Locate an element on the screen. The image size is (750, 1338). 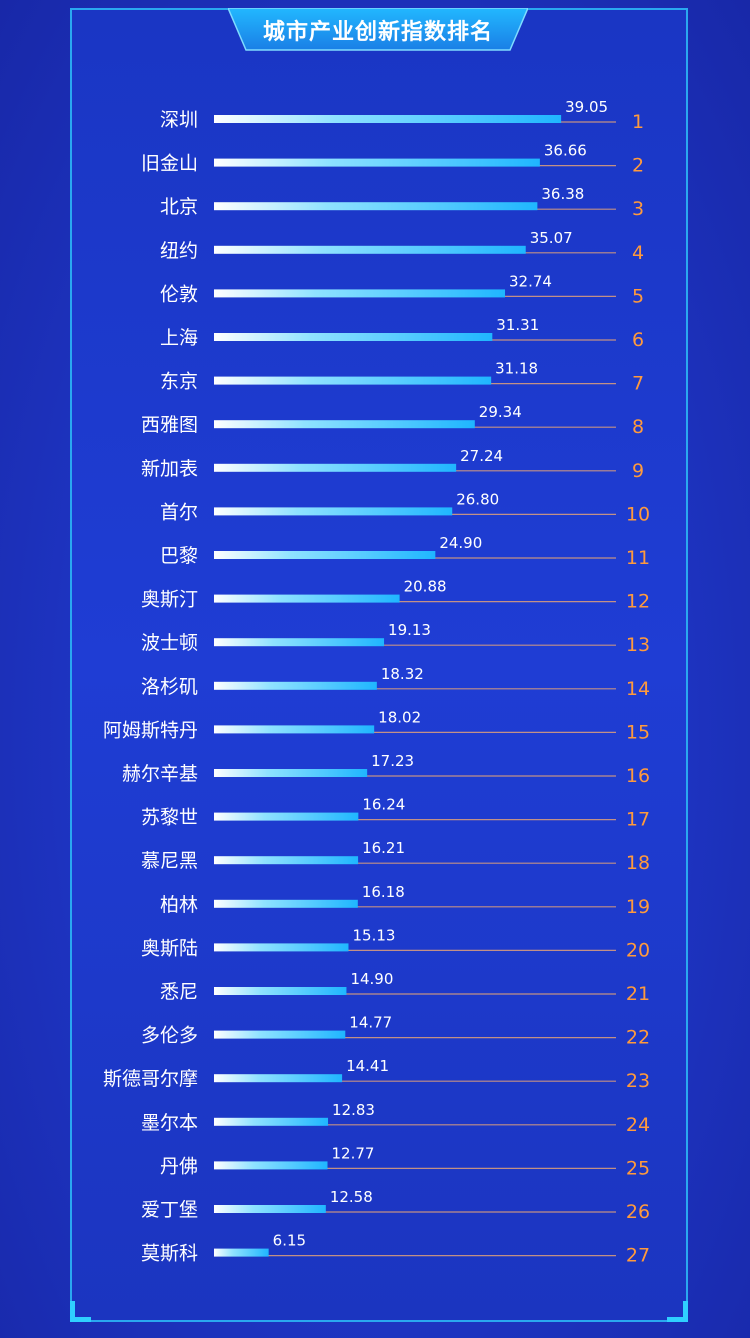
title-banner-shape is located at coordinates (378, 29).